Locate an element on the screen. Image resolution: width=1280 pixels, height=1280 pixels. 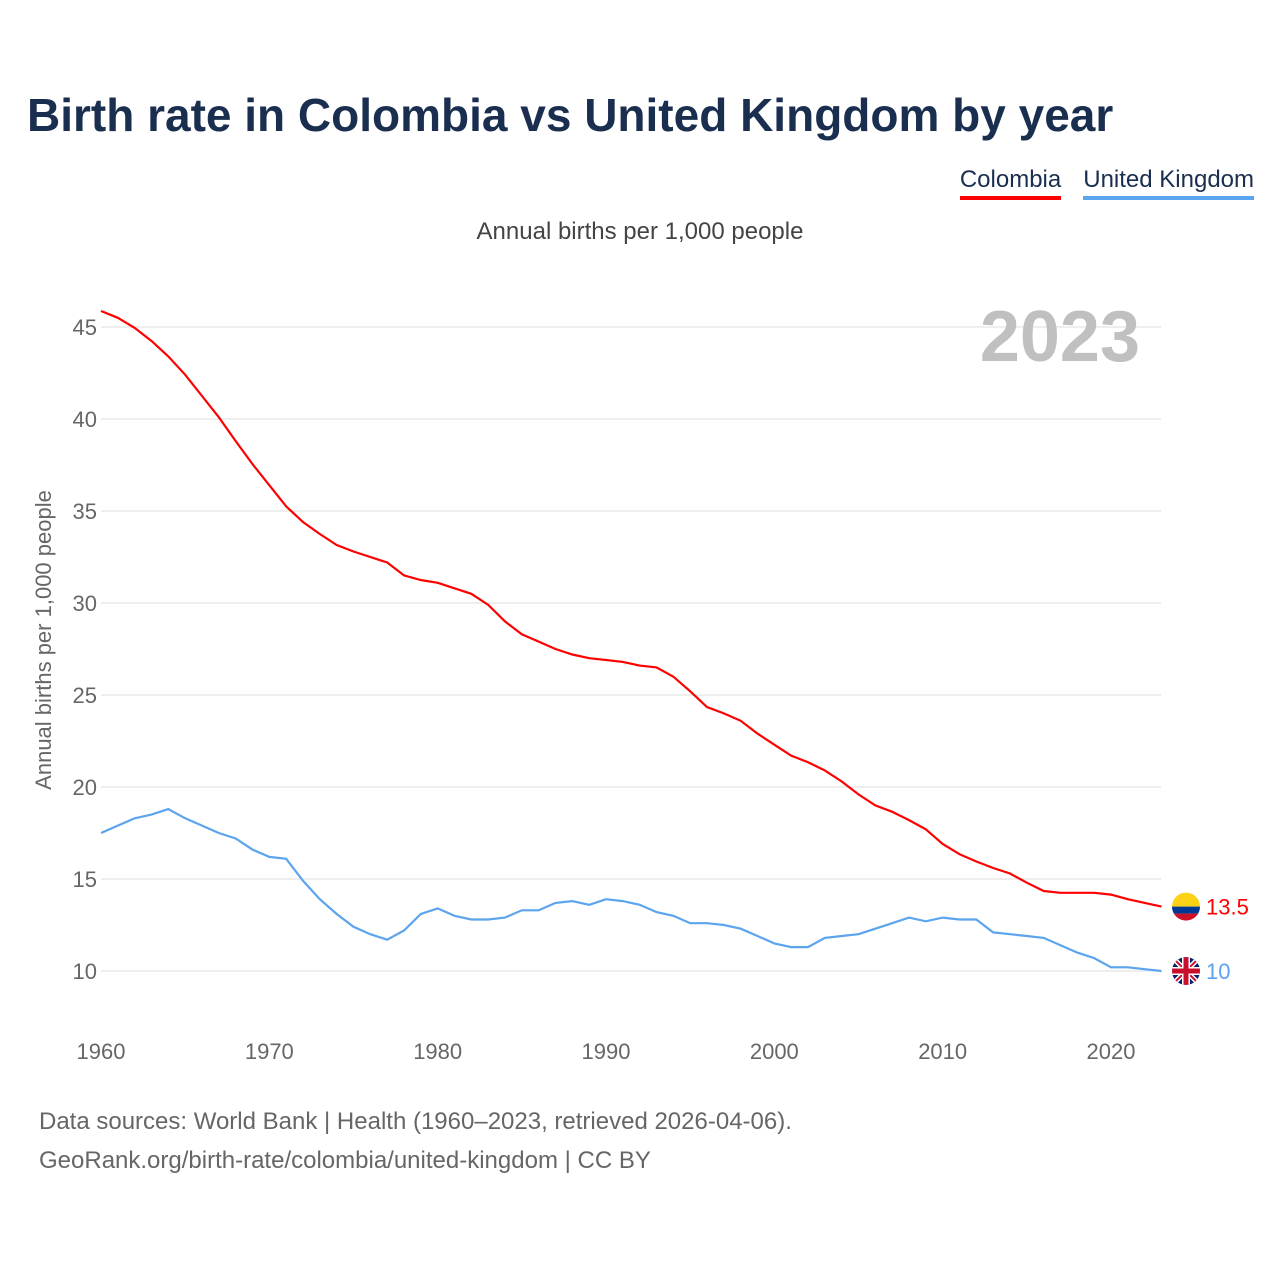
x-tick-label: 2020 is located at coordinates (1111, 1051).